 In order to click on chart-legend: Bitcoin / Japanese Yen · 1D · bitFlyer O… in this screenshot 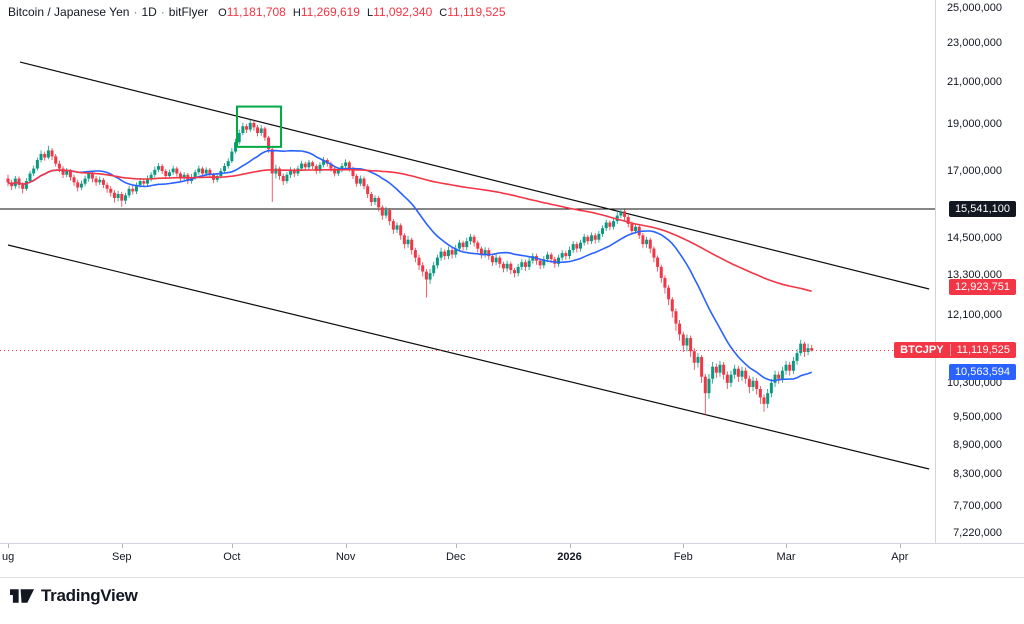, I will do `click(260, 12)`.